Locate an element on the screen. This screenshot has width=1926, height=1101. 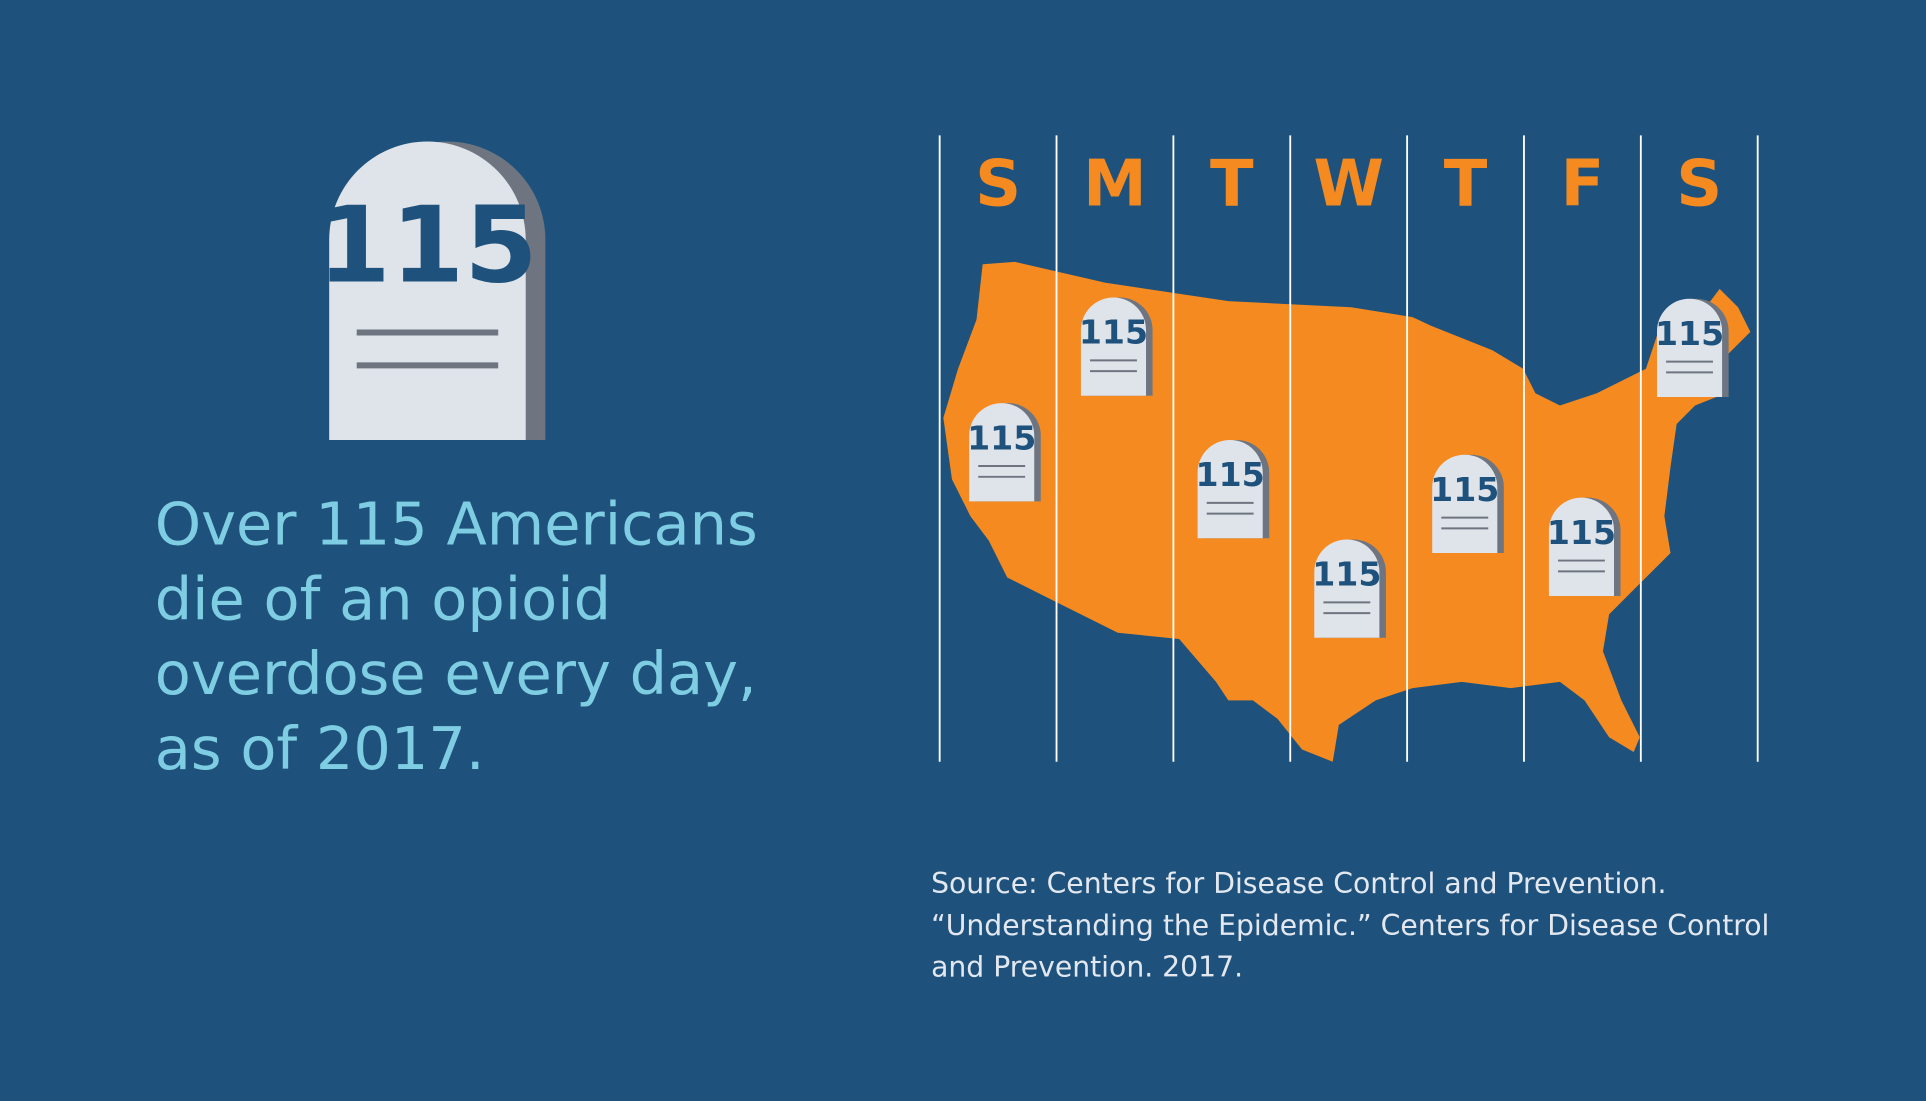
source-line: and Prevention. 2017. is located at coordinates (1087, 967).